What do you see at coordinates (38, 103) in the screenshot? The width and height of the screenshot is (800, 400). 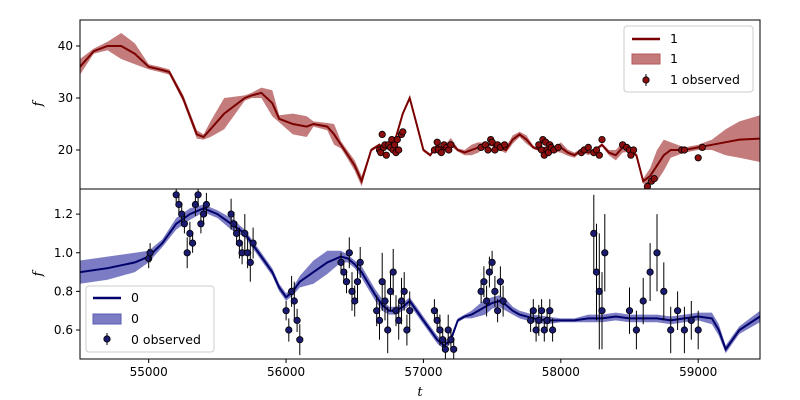 I see `top-y-axis-label: f` at bounding box center [38, 103].